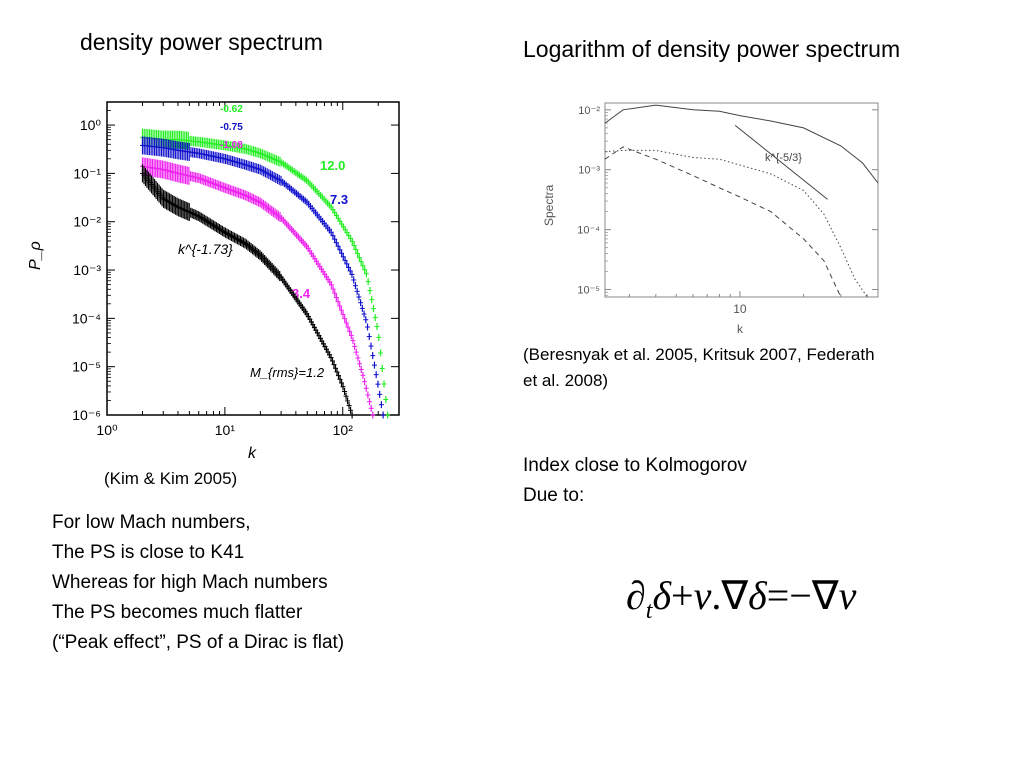  Describe the element at coordinates (86, 415) in the screenshot. I see `left-y-tick-label: 10⁻⁶` at that location.